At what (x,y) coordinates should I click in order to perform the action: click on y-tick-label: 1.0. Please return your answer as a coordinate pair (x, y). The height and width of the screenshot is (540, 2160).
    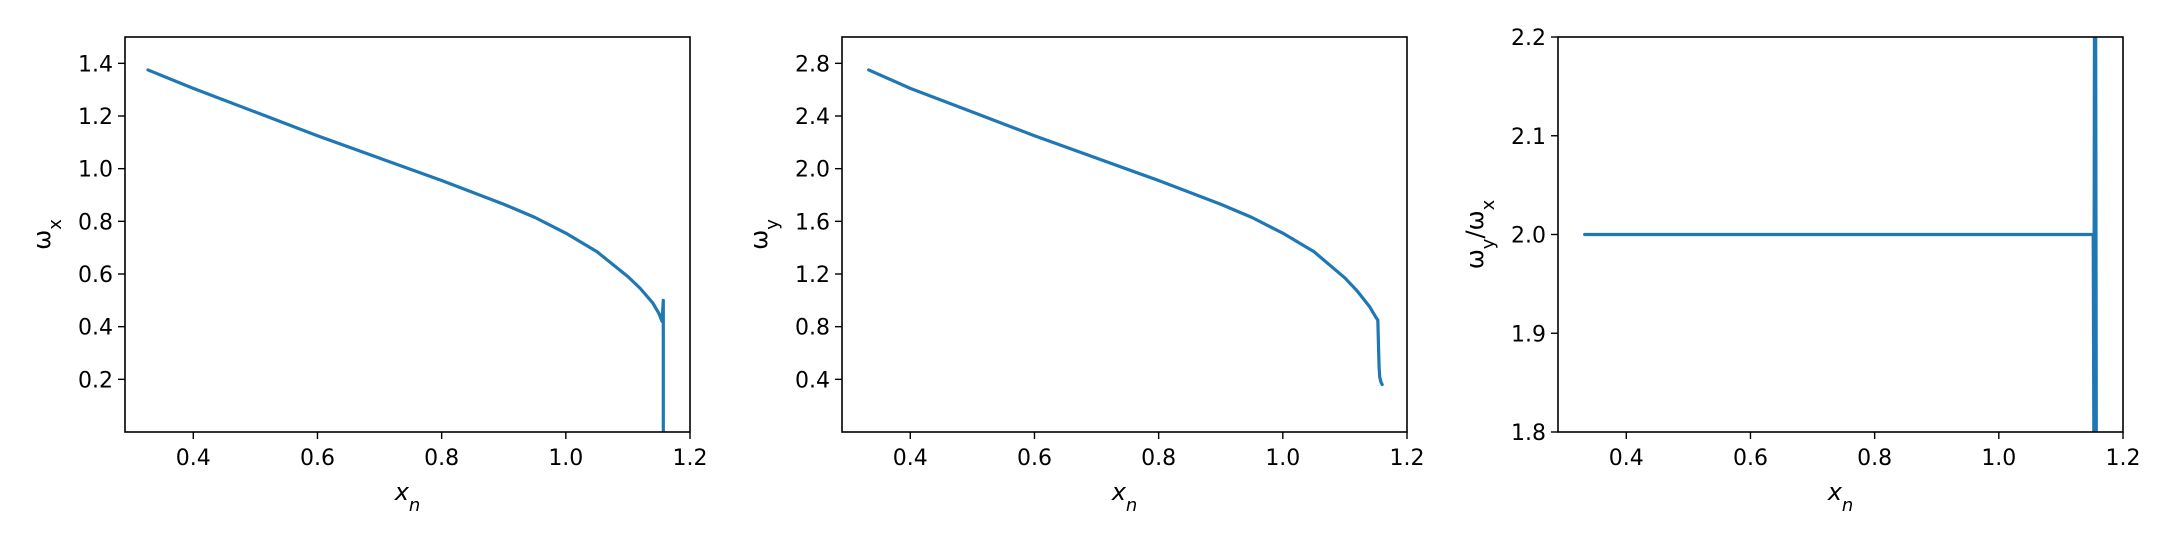
    Looking at the image, I should click on (95, 170).